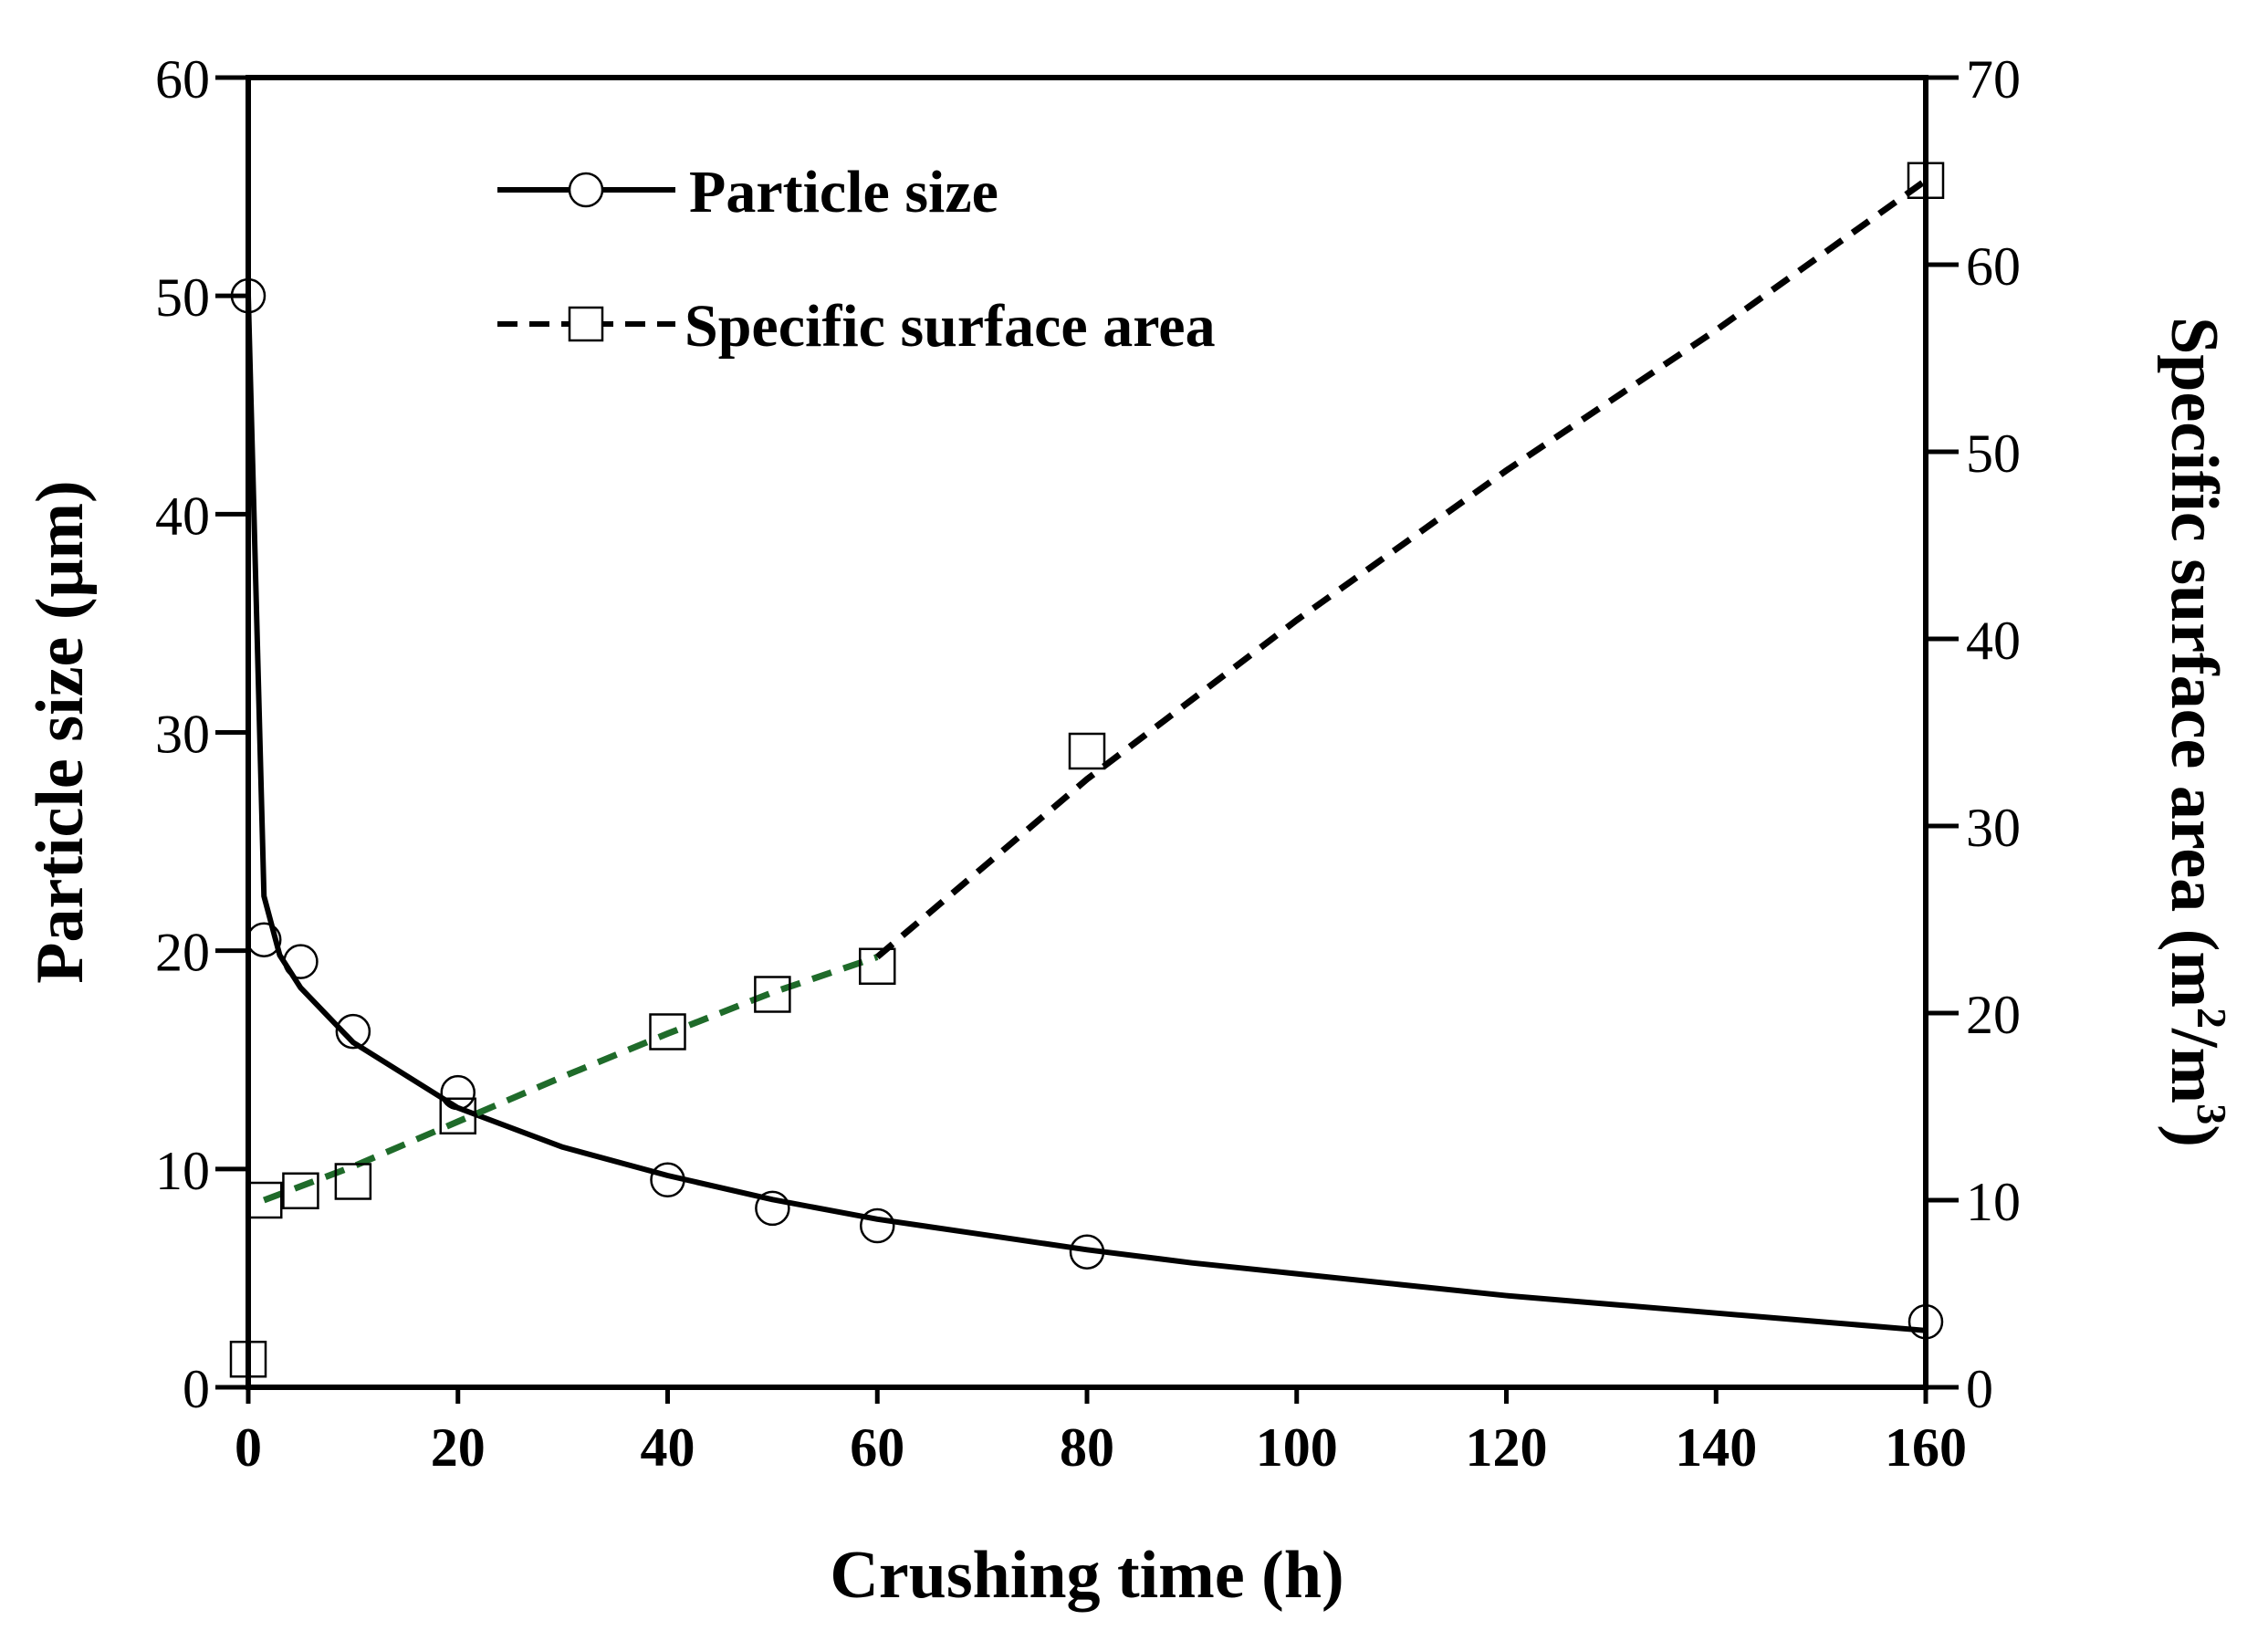  What do you see at coordinates (182, 516) in the screenshot?
I see `y-left-tick-label: 40` at bounding box center [182, 516].